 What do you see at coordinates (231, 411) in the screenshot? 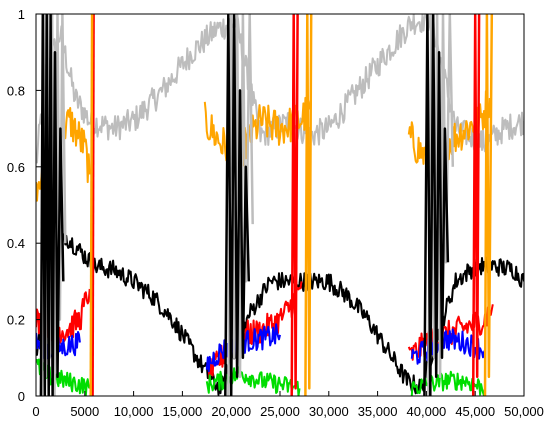
I see `x-tick-label: 20,000` at bounding box center [231, 411].